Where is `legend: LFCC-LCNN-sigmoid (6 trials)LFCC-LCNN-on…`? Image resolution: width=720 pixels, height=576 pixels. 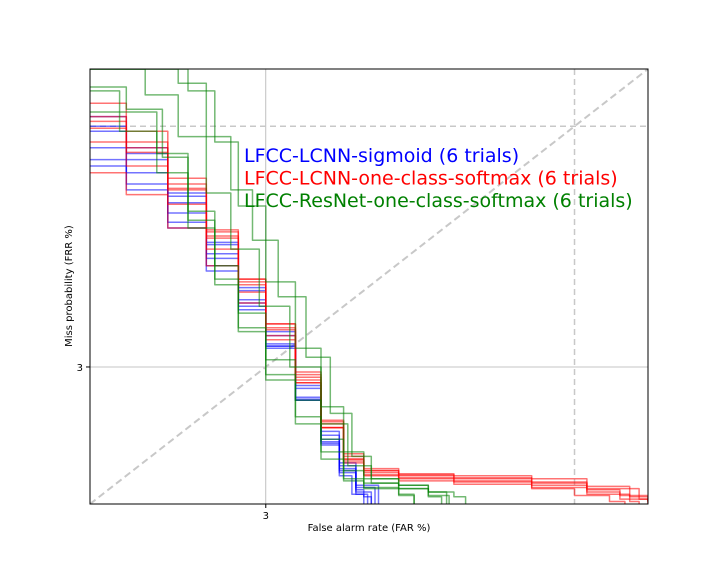
legend: LFCC-LCNN-sigmoid (6 trials)LFCC-LCNN-on… is located at coordinates (438, 178).